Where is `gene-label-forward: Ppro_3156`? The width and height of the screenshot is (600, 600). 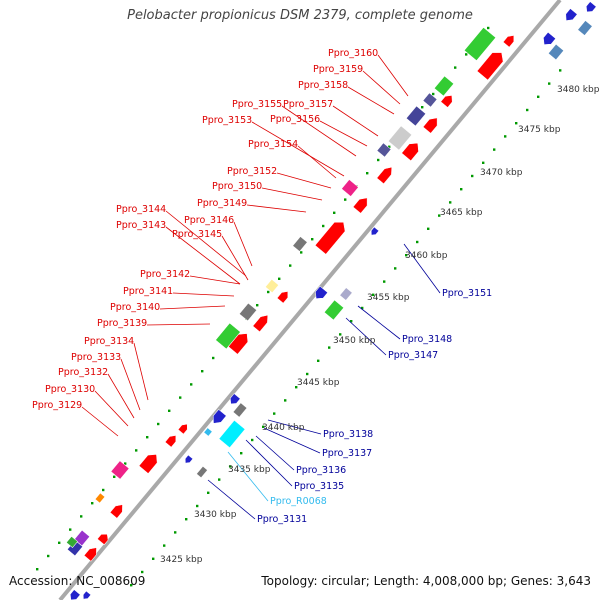
gene-label-forward: Ppro_3156 is located at coordinates (295, 119).